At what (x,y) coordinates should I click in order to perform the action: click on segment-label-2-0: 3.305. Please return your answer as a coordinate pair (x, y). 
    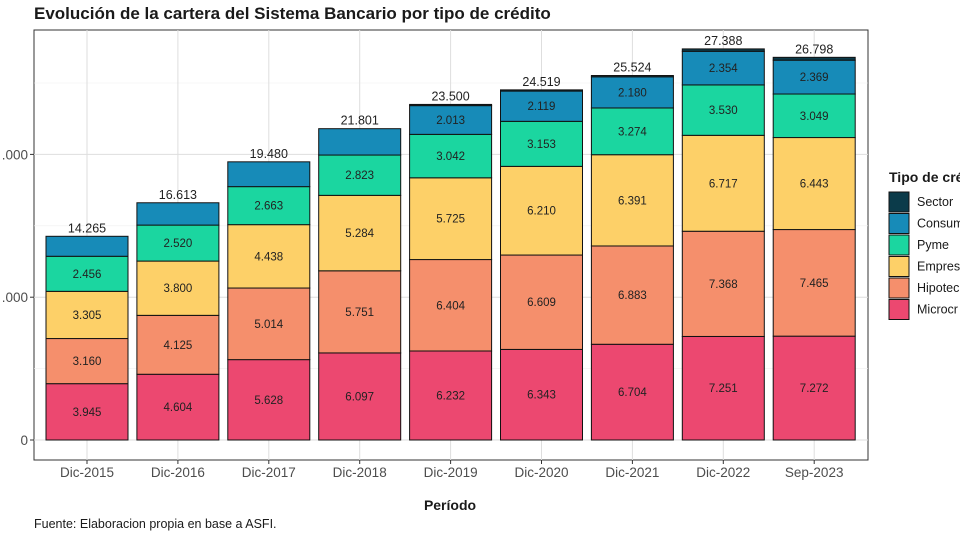
    Looking at the image, I should click on (87, 316).